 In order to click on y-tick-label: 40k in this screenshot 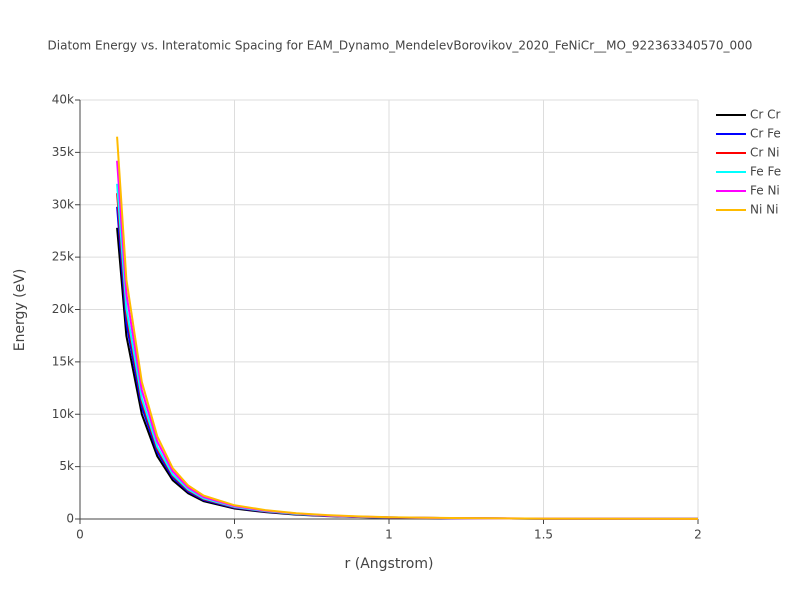, I will do `click(63, 100)`.